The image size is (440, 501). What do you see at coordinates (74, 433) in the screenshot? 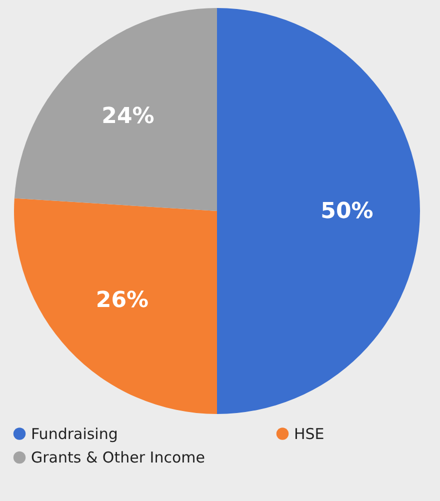
I see `legend-label: Fundraising` at bounding box center [74, 433].